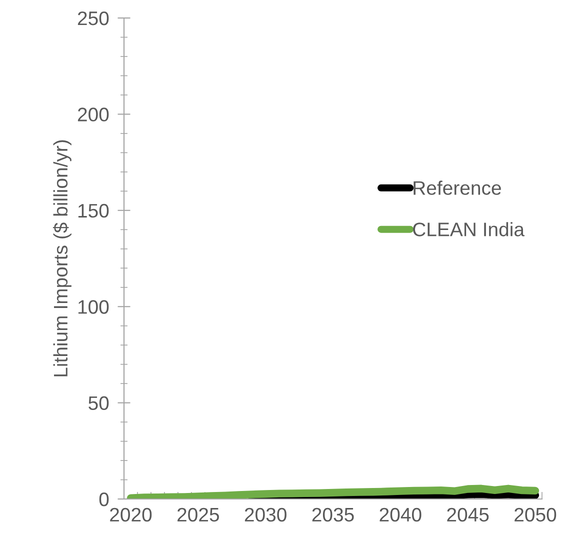 The width and height of the screenshot is (579, 547). I want to click on y-tick-label: 100, so click(93, 307).